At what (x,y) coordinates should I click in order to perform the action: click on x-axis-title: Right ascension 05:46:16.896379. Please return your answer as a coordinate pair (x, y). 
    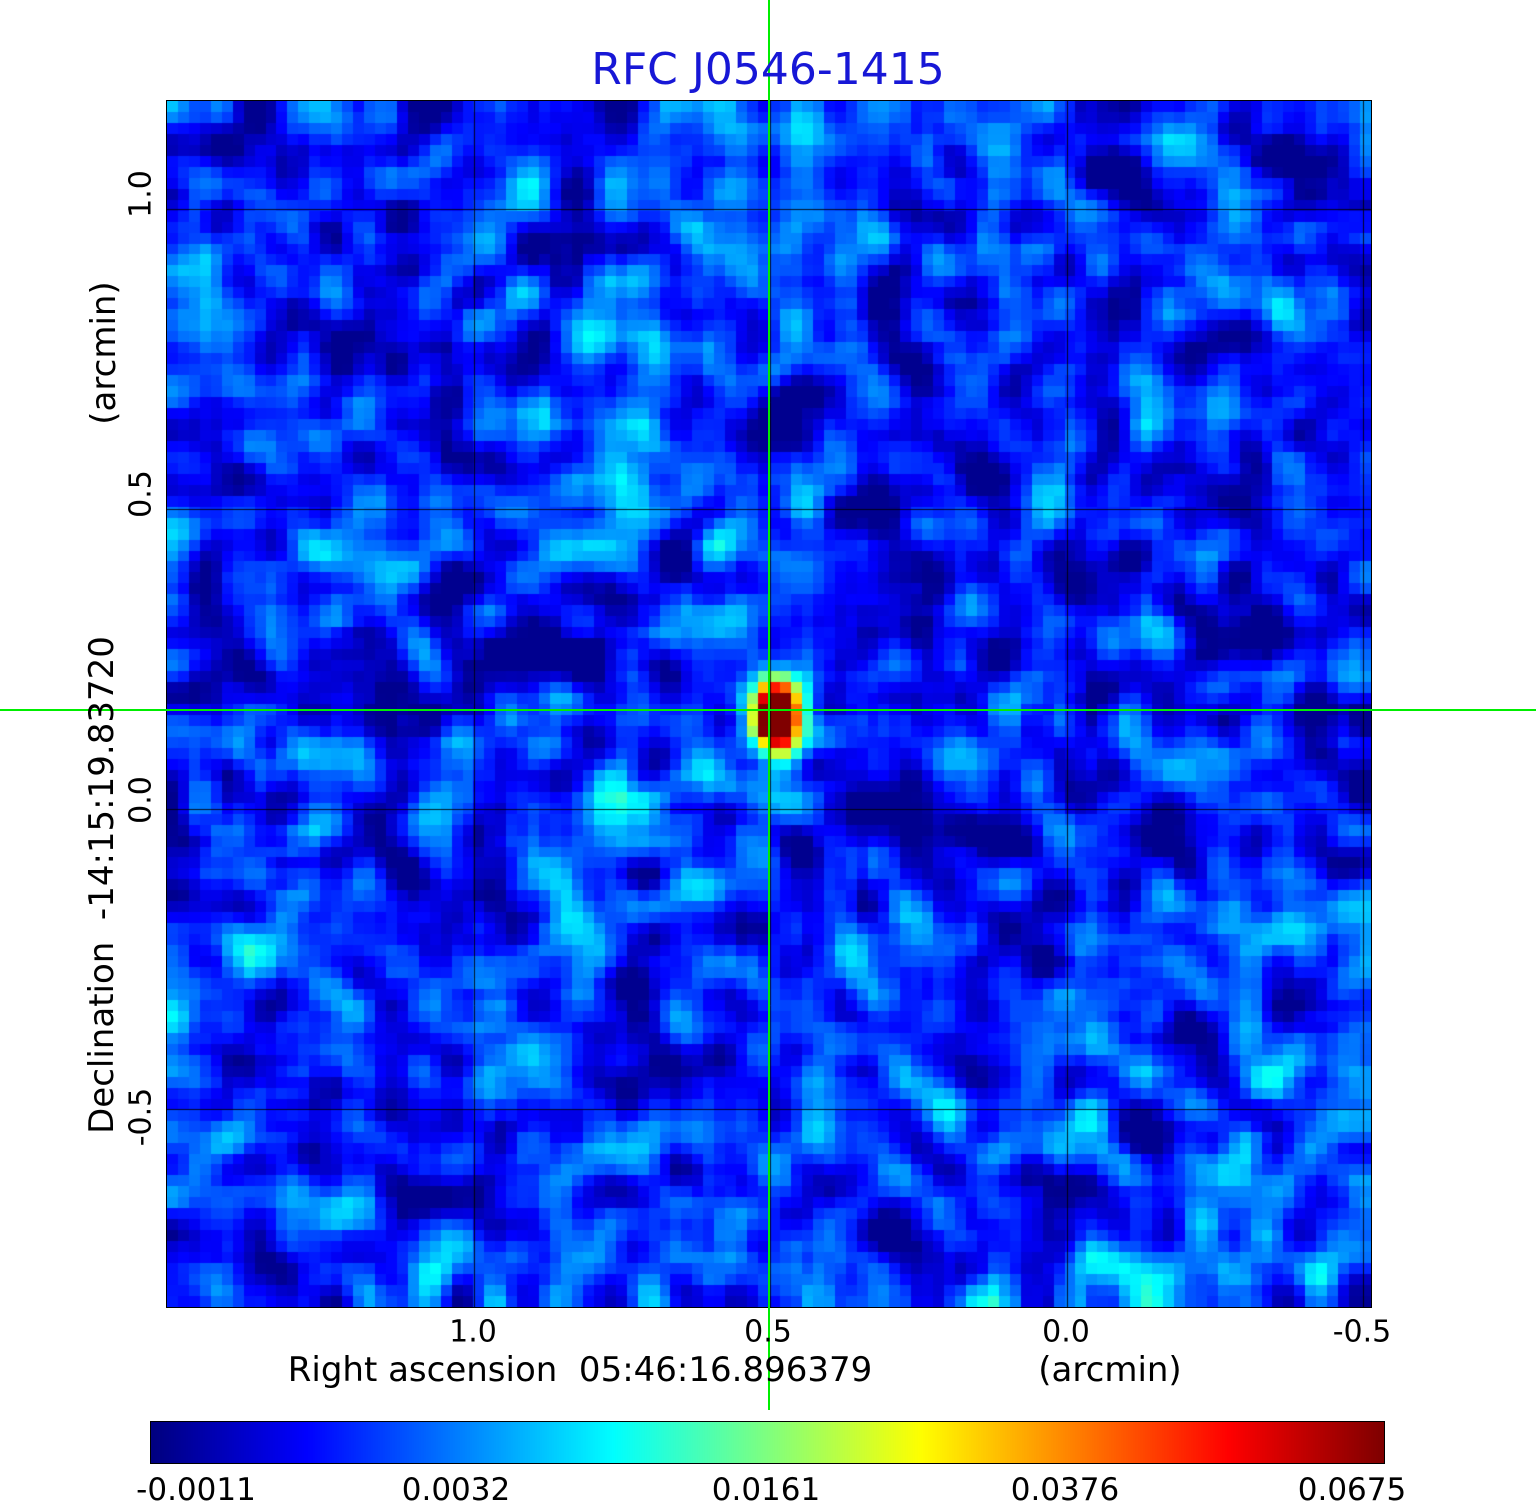
    Looking at the image, I should click on (580, 1370).